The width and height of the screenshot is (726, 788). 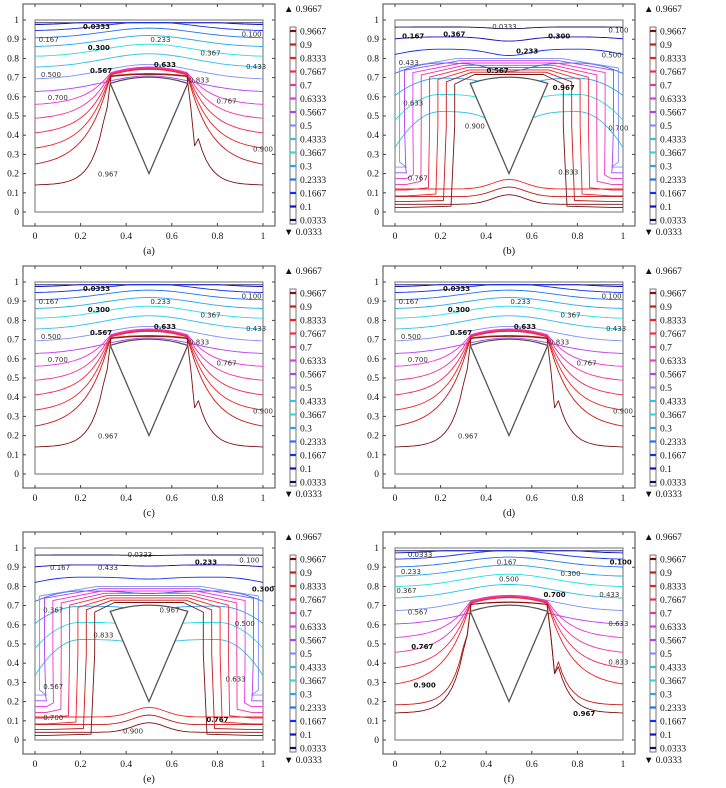 What do you see at coordinates (373, 703) in the screenshot?
I see `y-tick-label: 0.2` at bounding box center [373, 703].